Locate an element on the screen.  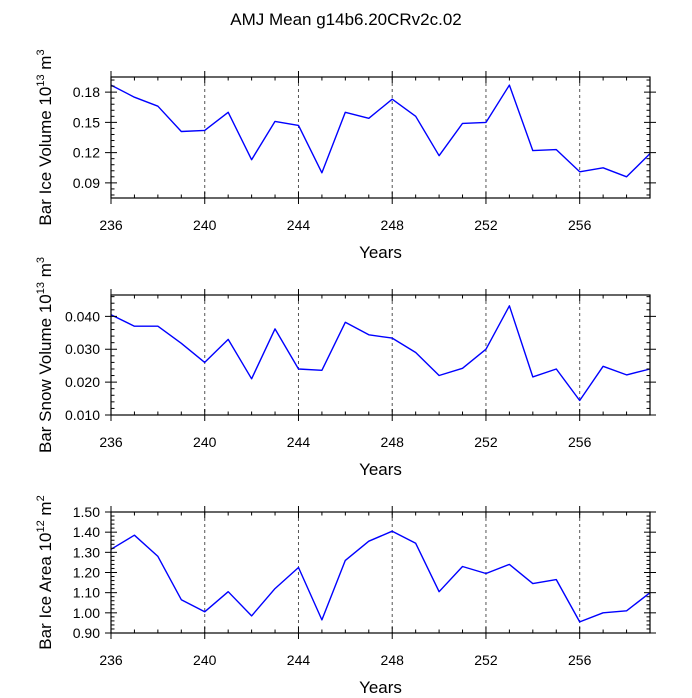
y-axis-title-part: Bar Ice Volume 10 is located at coordinates (45, 156).